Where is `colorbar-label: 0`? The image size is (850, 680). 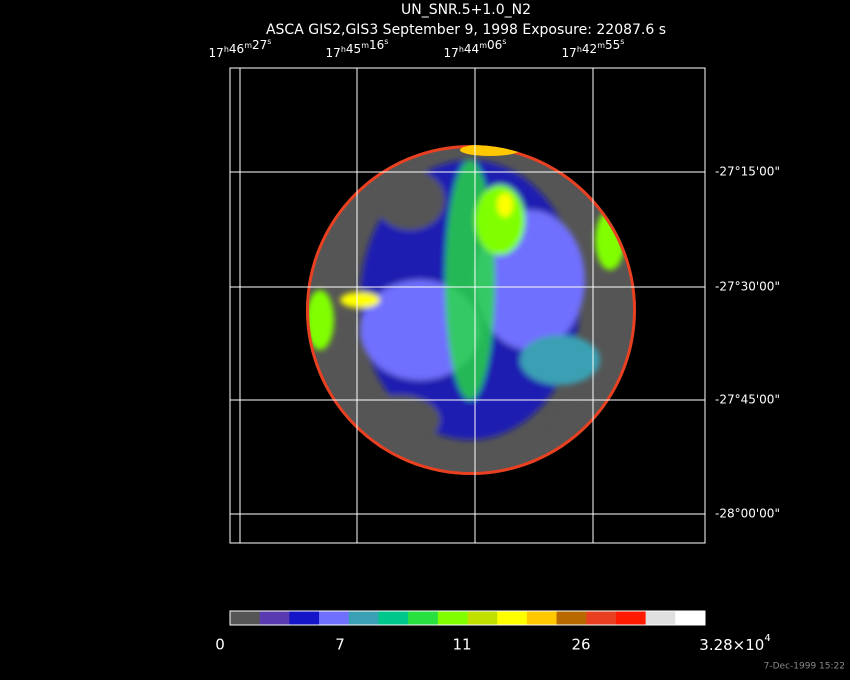 colorbar-label: 0 is located at coordinates (220, 645).